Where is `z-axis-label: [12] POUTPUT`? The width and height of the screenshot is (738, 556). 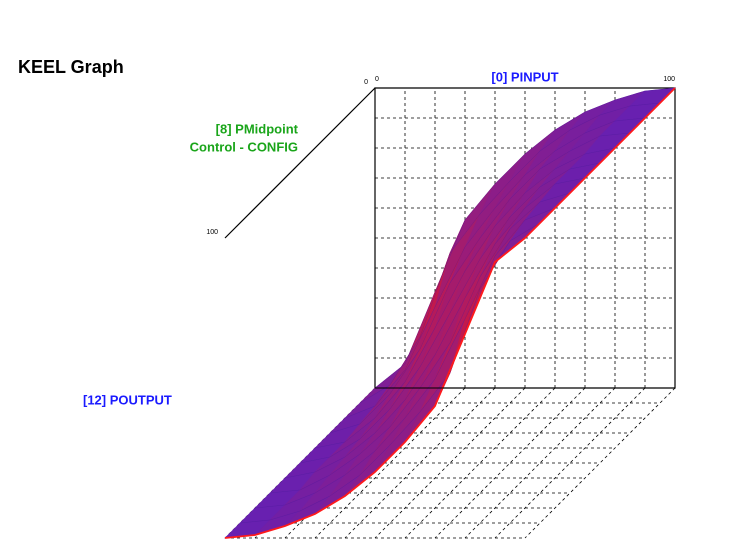 z-axis-label: [12] POUTPUT is located at coordinates (127, 399).